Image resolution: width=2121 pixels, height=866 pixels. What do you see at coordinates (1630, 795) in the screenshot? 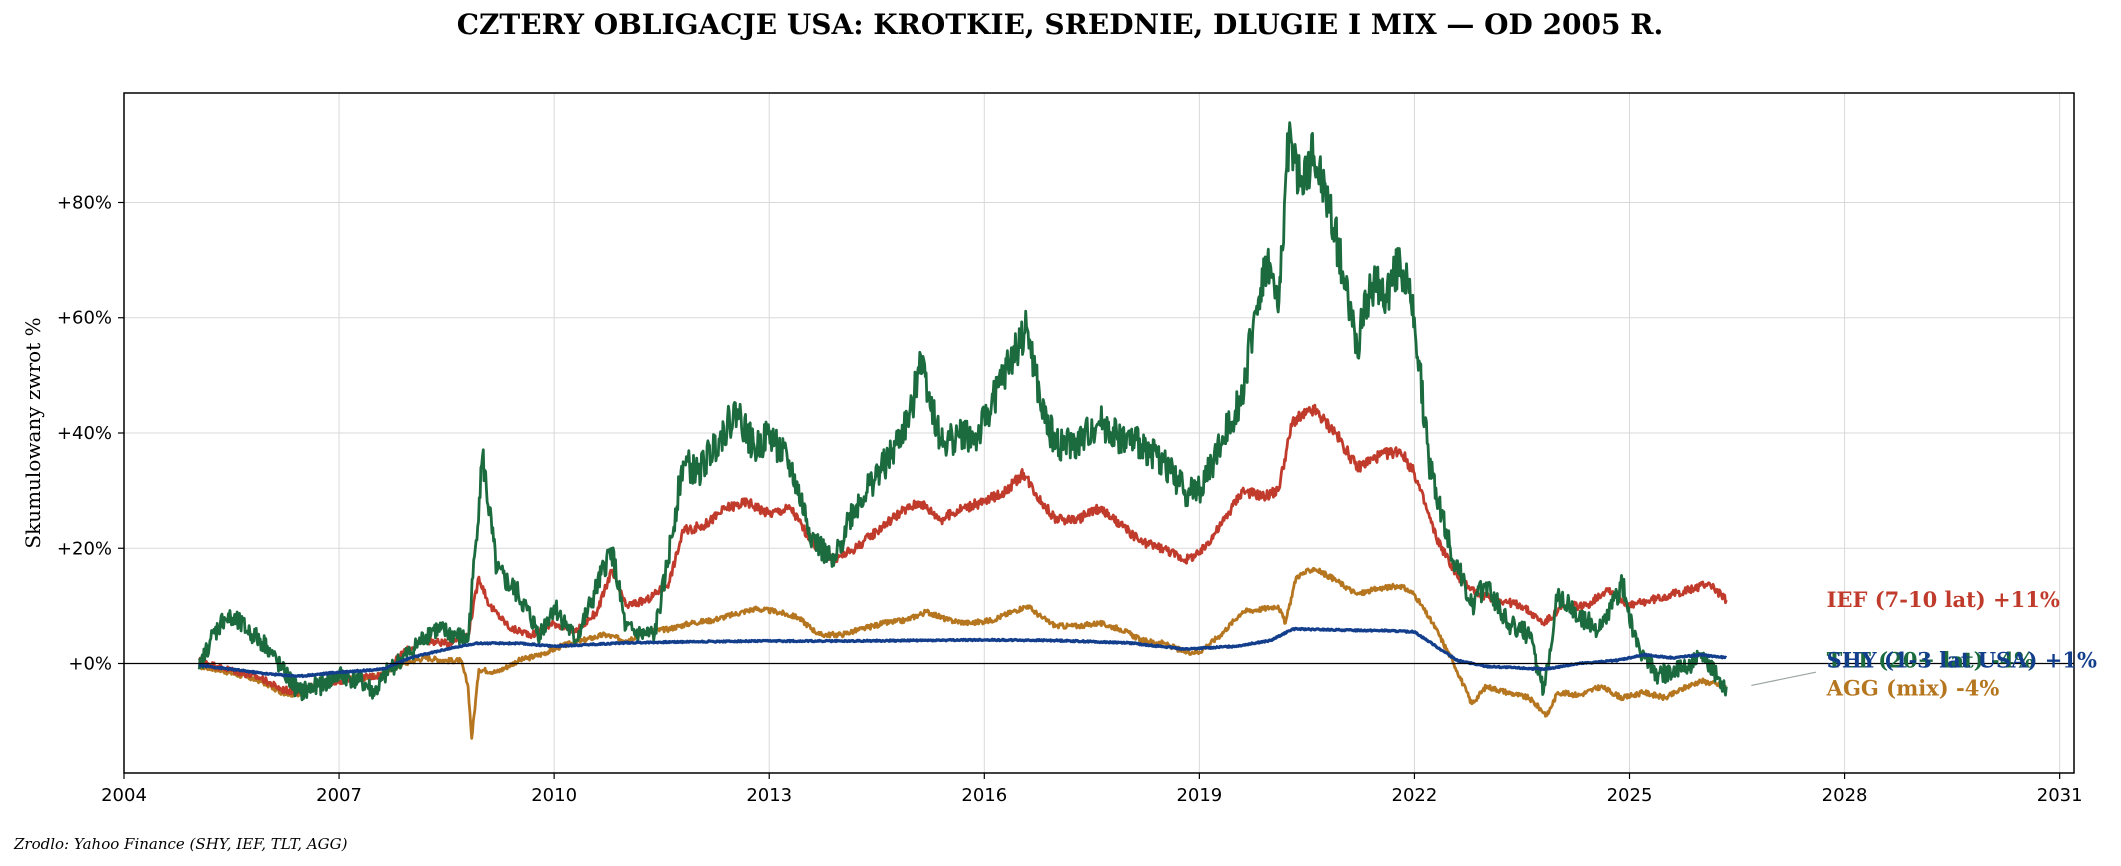
I see `x-tick-label: 2025` at bounding box center [1630, 795].